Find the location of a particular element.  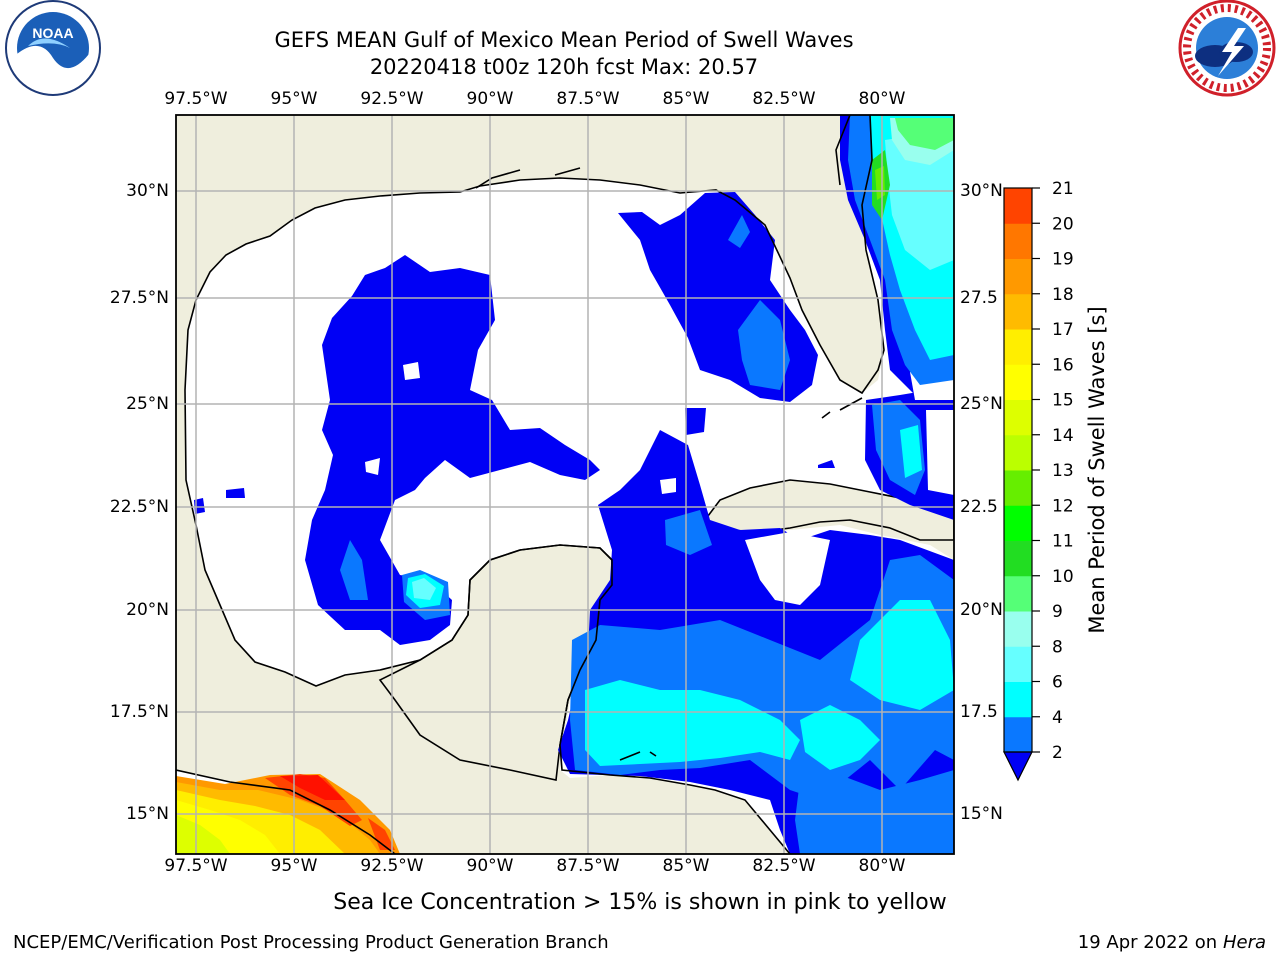

map-subtitle: 20220418 t00z 120h fcst Max: 20.57 is located at coordinates (564, 67).